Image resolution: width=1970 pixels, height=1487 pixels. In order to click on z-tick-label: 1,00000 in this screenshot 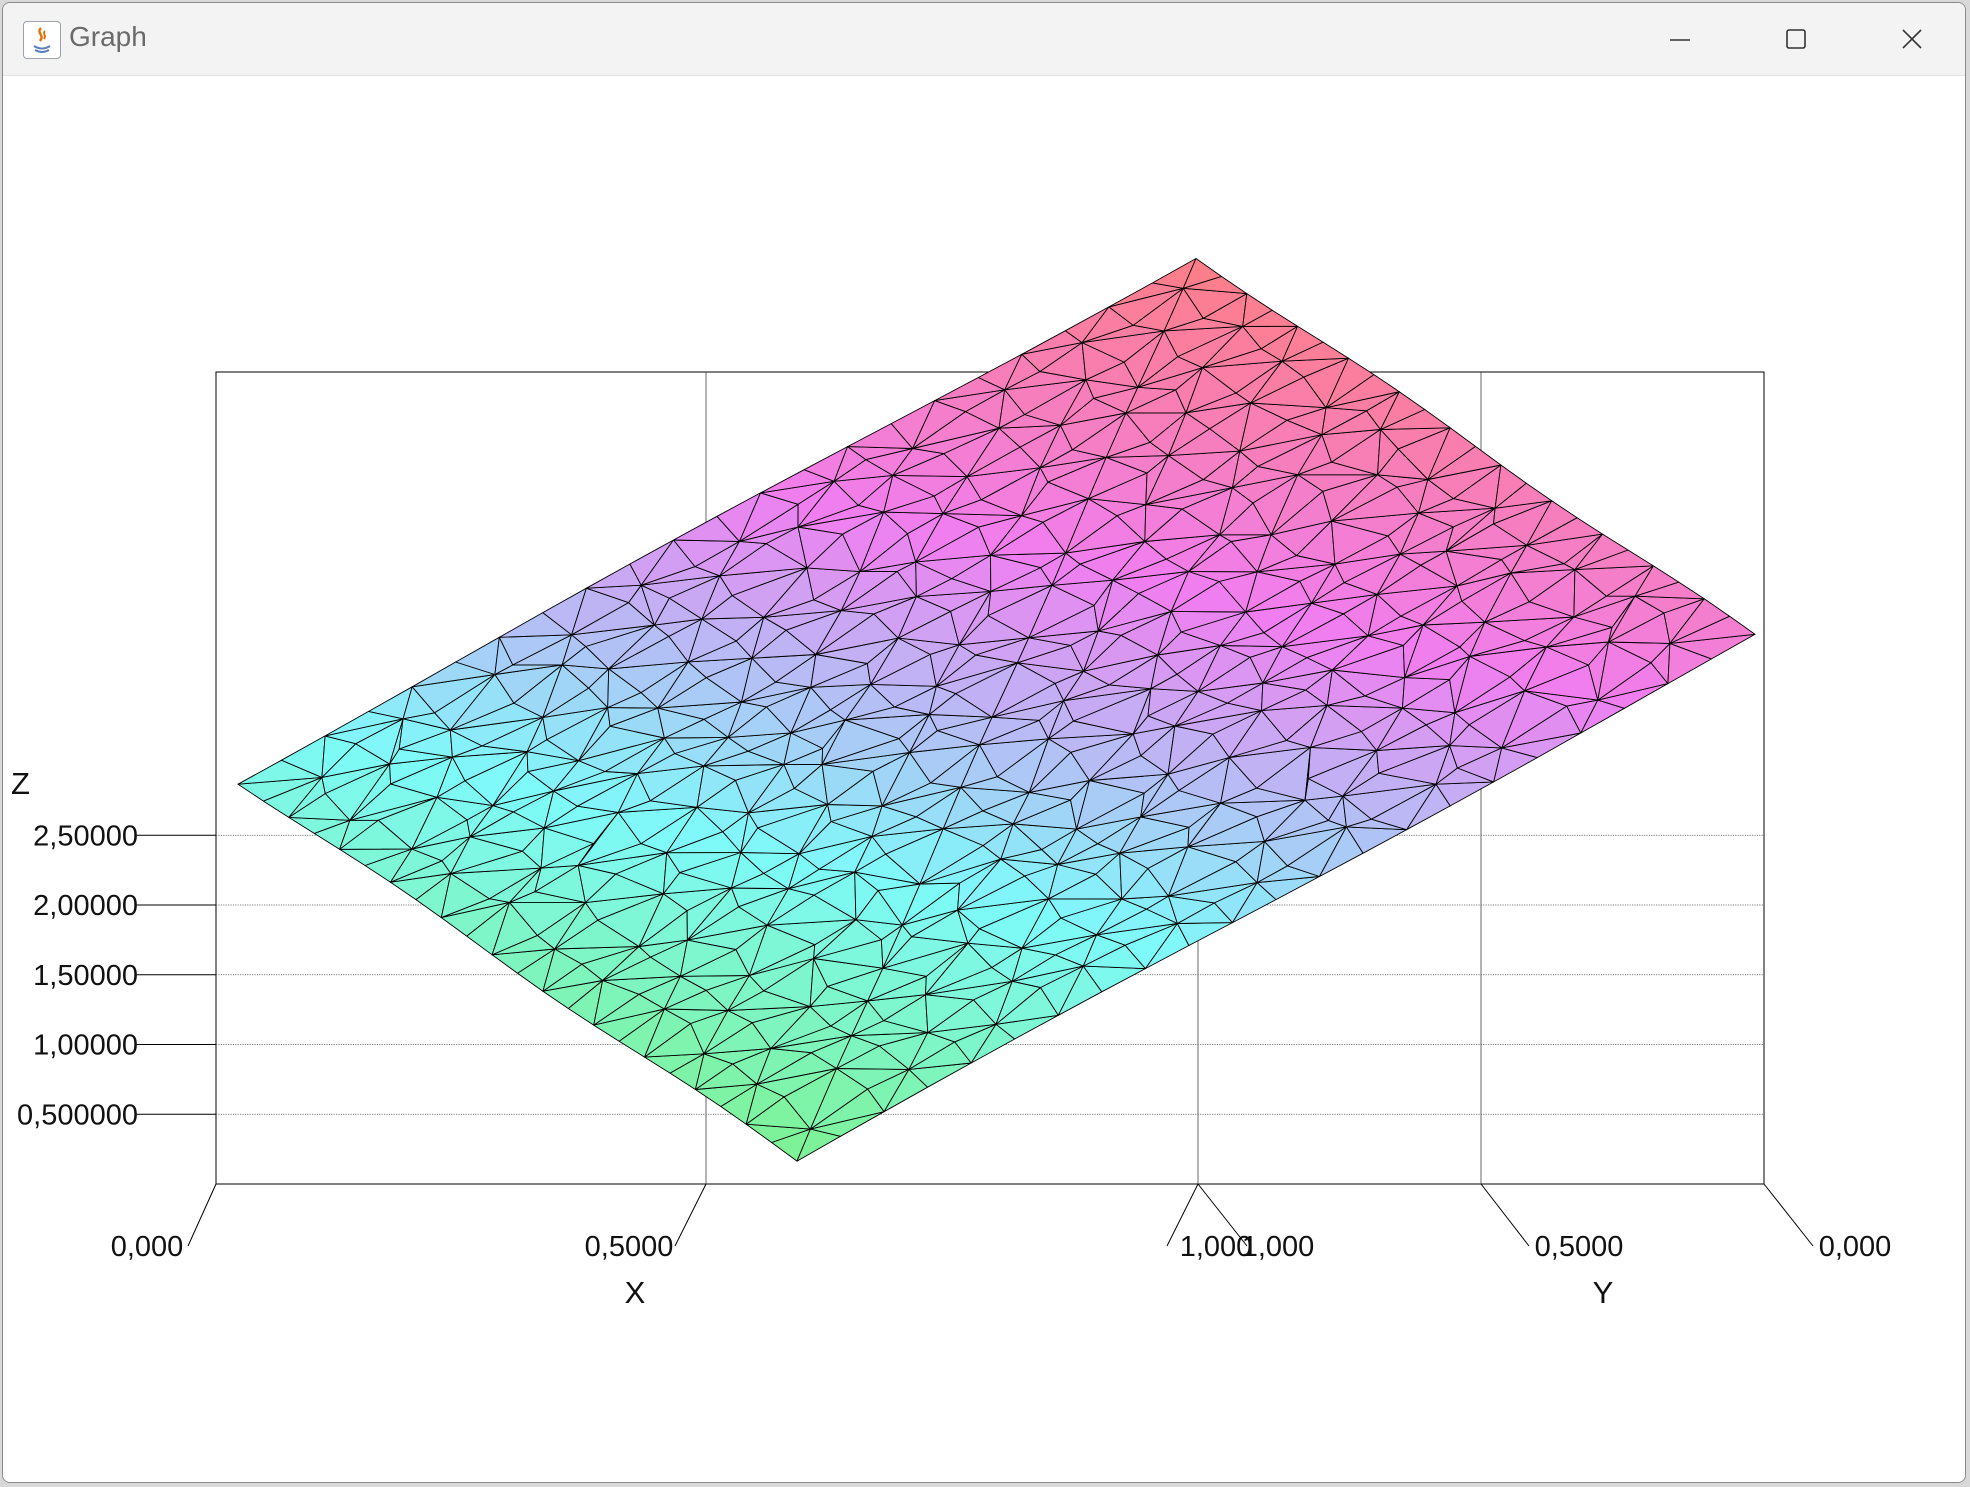, I will do `click(85, 1046)`.